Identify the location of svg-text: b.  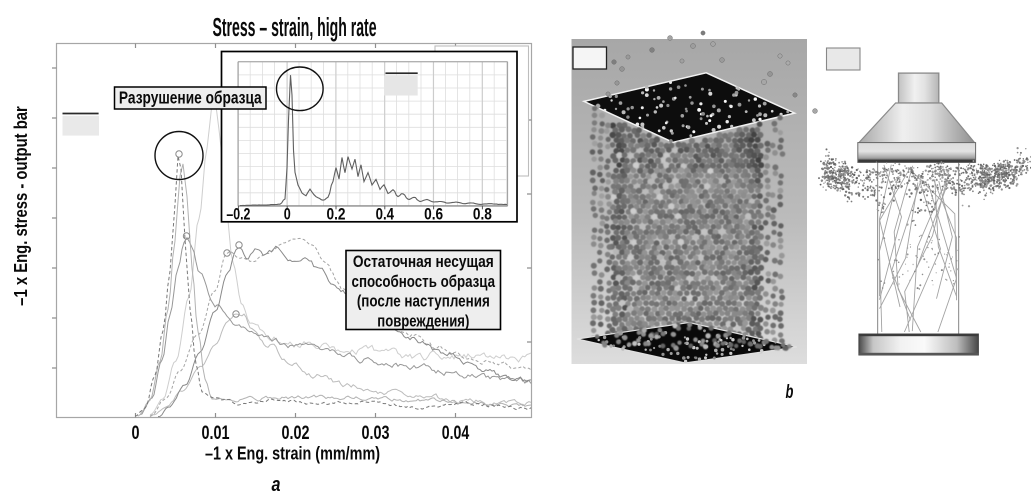
(790, 392).